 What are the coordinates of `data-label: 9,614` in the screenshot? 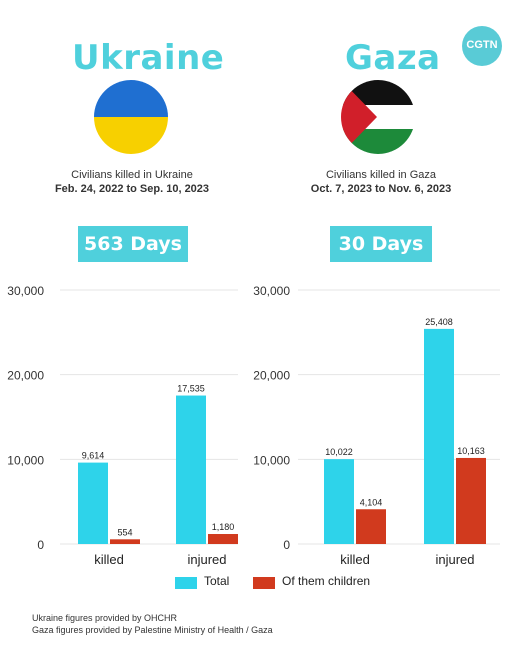 It's located at (93, 456).